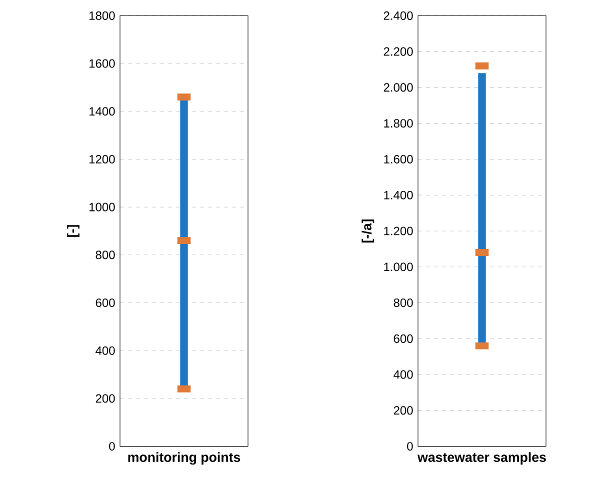 The image size is (592, 481). What do you see at coordinates (398, 195) in the screenshot?
I see `y-tick-label: 1.400` at bounding box center [398, 195].